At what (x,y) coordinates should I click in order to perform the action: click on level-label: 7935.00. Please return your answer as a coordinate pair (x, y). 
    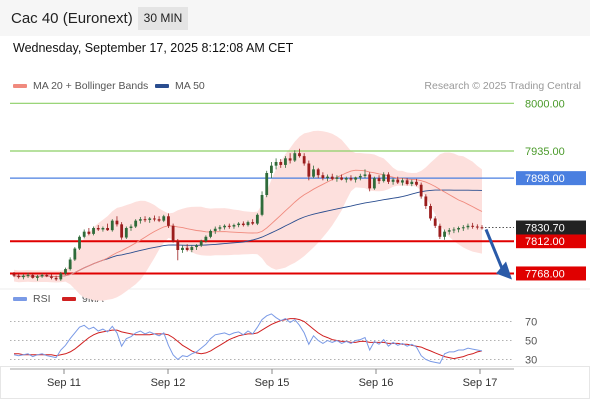
    Looking at the image, I should click on (545, 152).